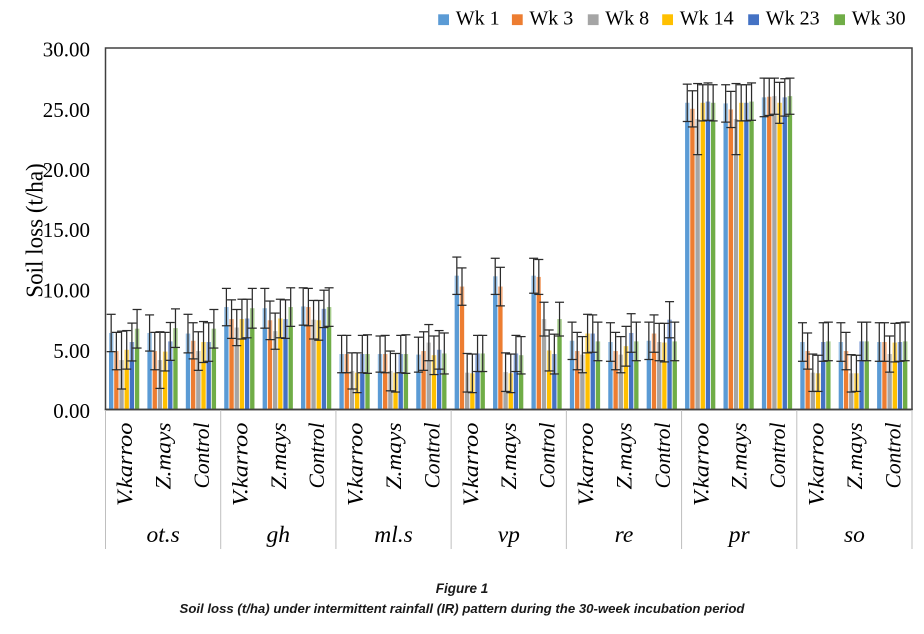 This screenshot has width=924, height=634. What do you see at coordinates (739, 535) in the screenshot?
I see `svg-text: pr` at bounding box center [739, 535].